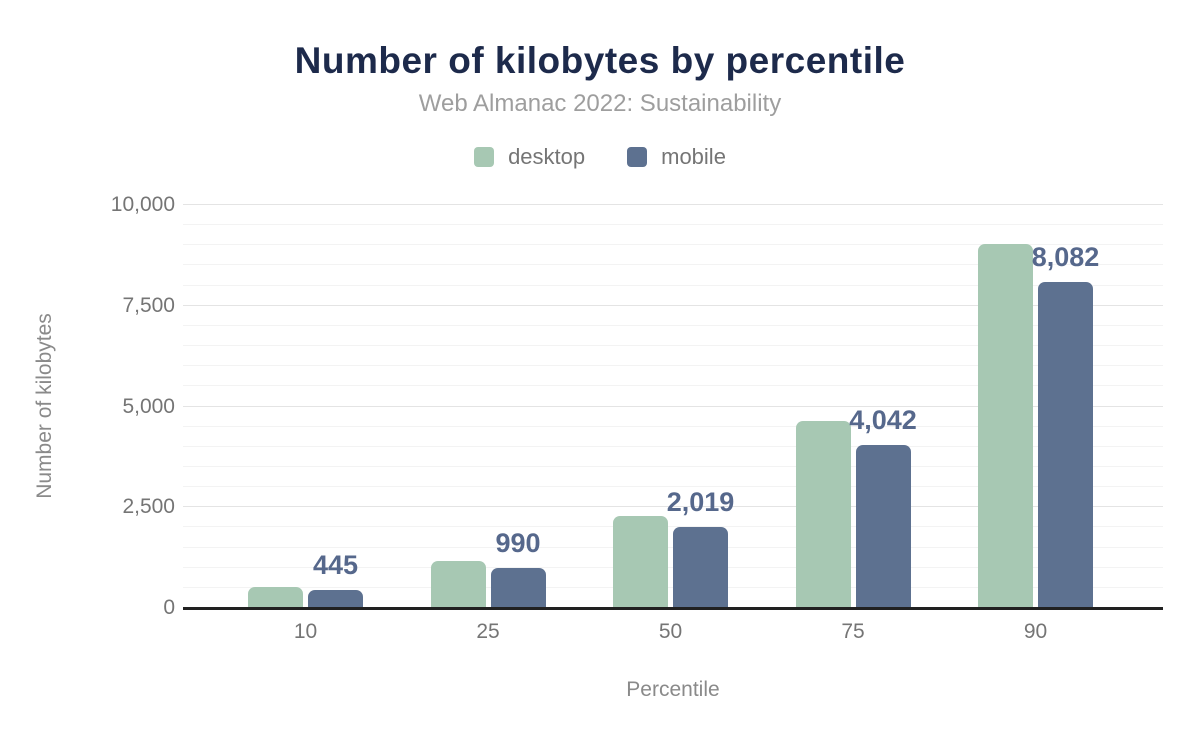 This screenshot has height=742, width=1200. I want to click on y-axis-title: Number of kilobytes, so click(44, 406).